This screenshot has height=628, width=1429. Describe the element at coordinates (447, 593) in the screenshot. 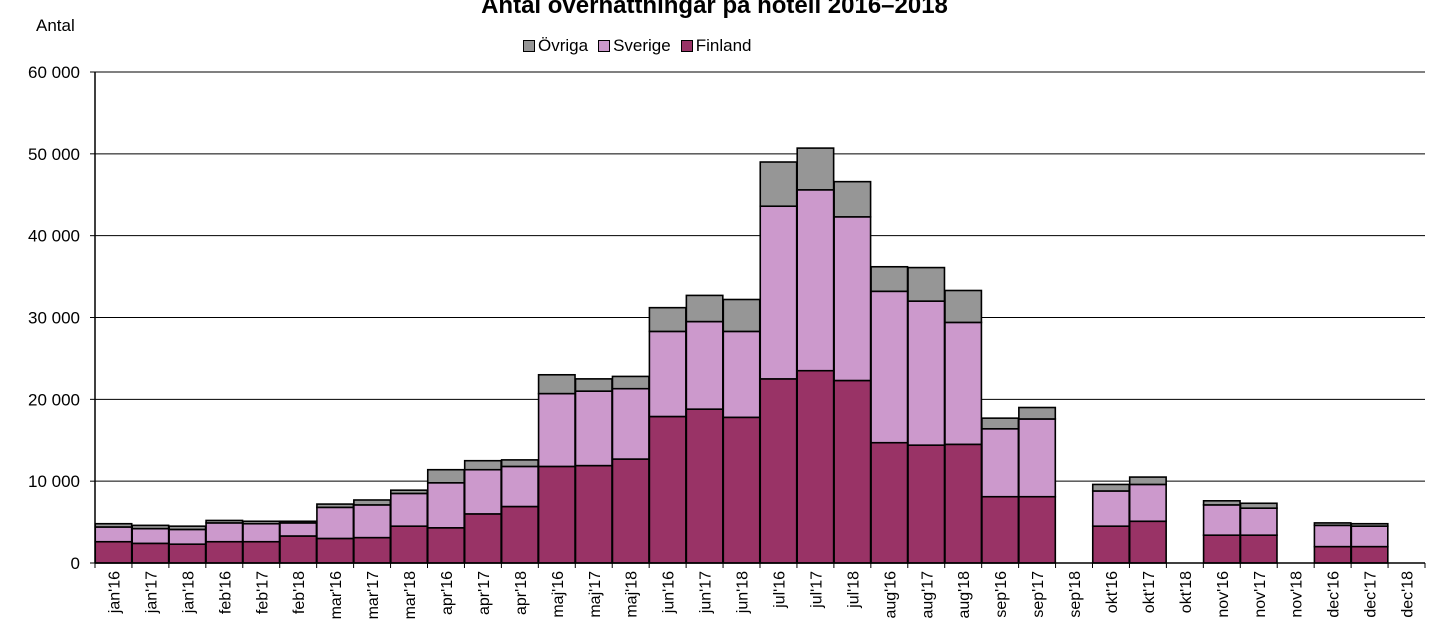

I see `x-tick-label: apr'16` at that location.